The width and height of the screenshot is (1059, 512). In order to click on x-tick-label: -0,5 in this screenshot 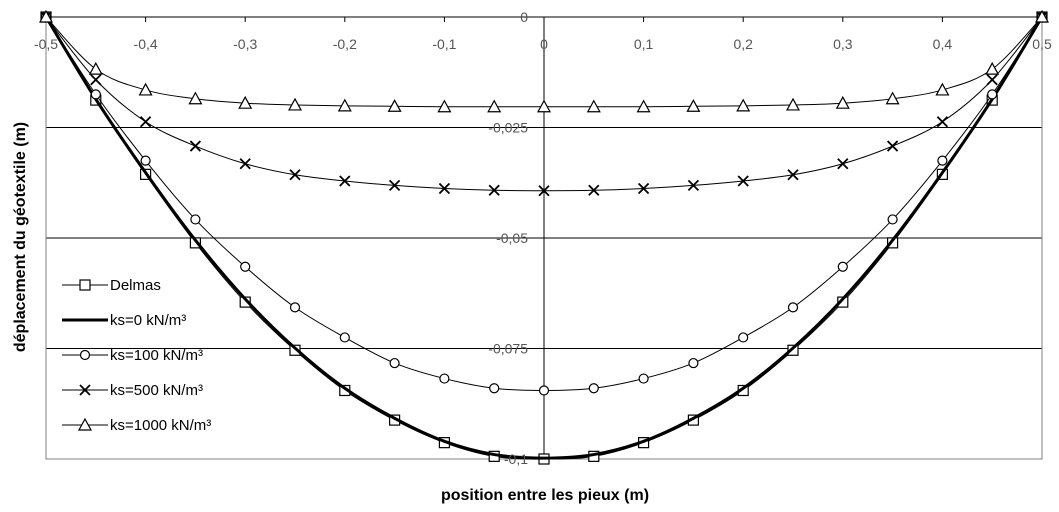, I will do `click(46, 44)`.